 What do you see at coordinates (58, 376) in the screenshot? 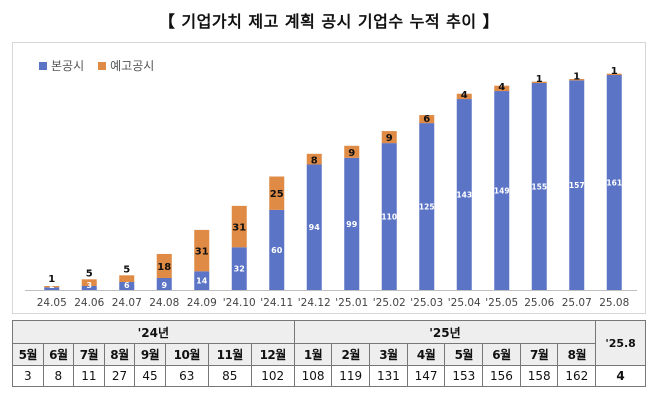
I see `table-value-cell-1: 8` at bounding box center [58, 376].